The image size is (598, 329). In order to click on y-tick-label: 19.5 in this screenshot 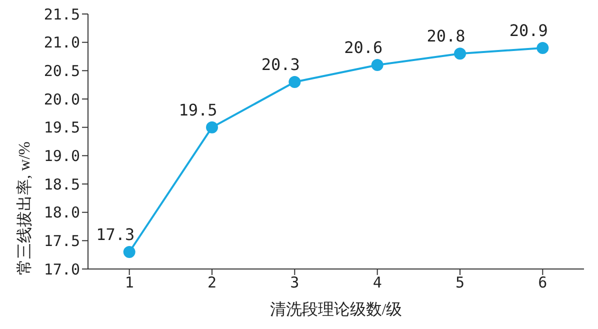, I will do `click(62, 127)`.